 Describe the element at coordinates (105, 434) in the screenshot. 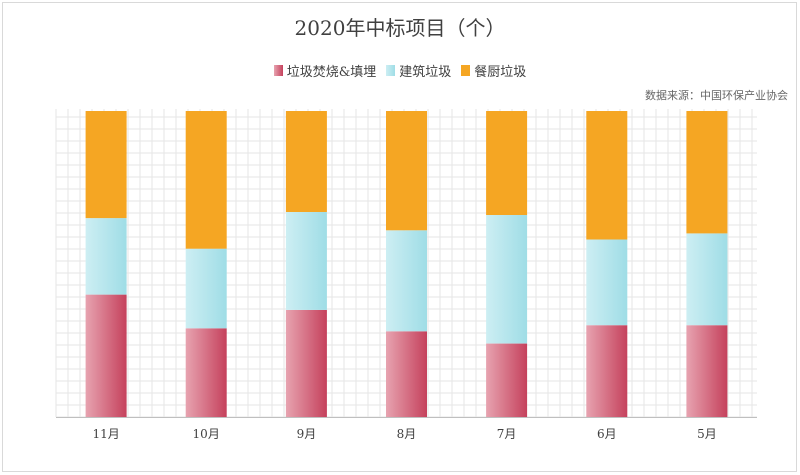

I see `x-tick-label: 11月` at that location.